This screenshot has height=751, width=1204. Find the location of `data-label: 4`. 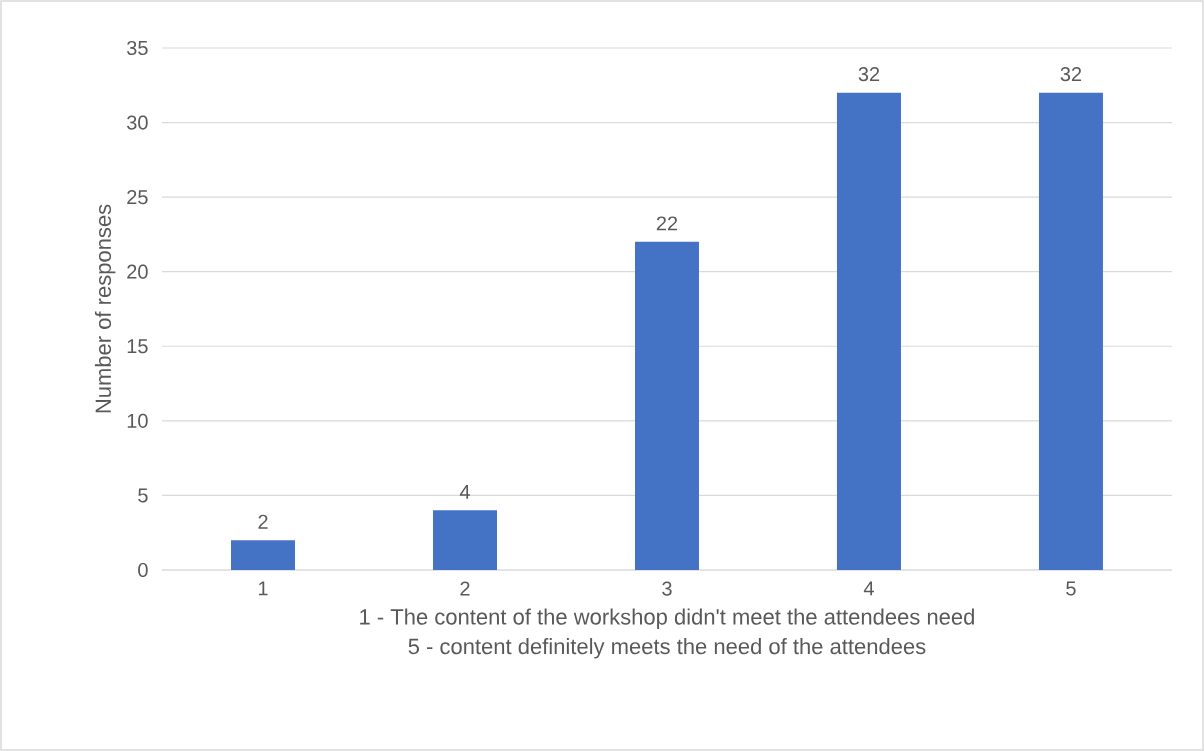

data-label: 4 is located at coordinates (464, 492).